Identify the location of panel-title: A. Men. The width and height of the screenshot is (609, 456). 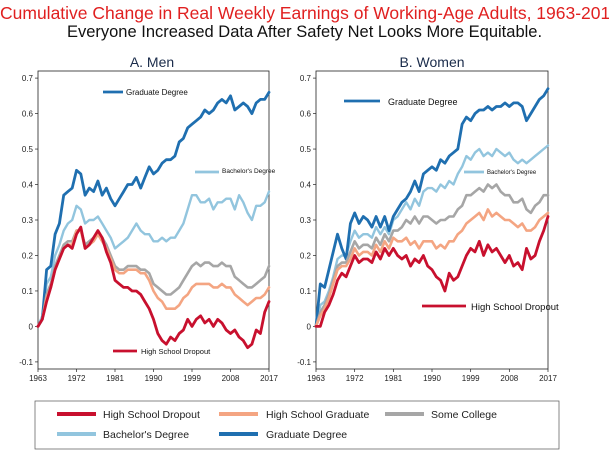
(152, 62).